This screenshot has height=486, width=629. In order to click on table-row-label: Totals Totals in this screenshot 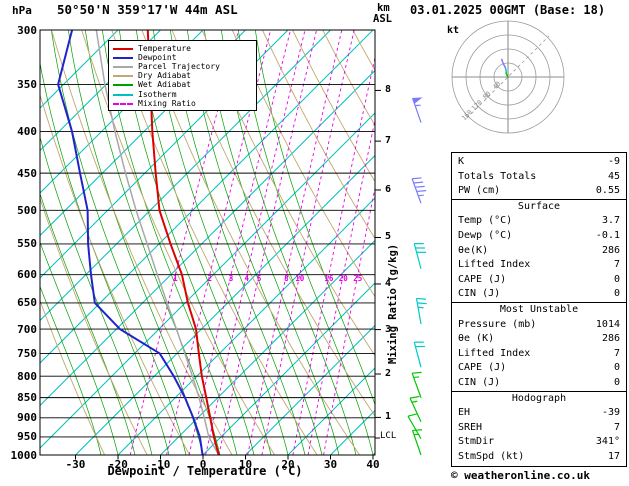, I will do `click(497, 176)`.